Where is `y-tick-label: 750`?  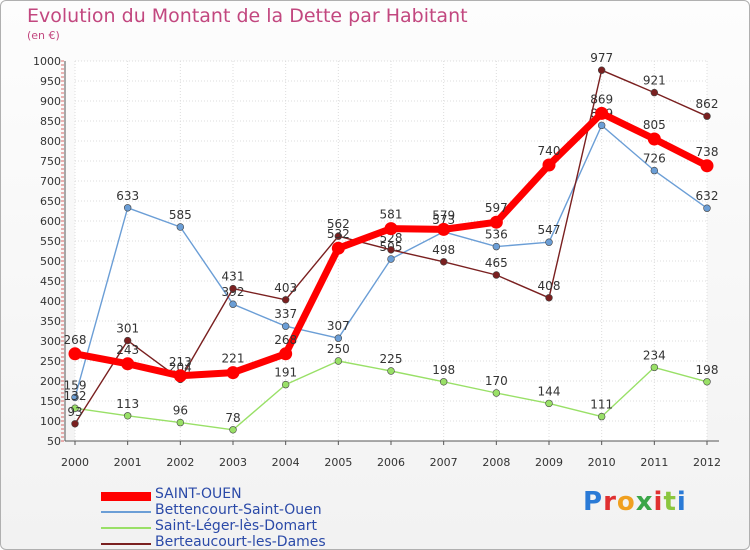
y-tick-label: 750 is located at coordinates (50, 161).